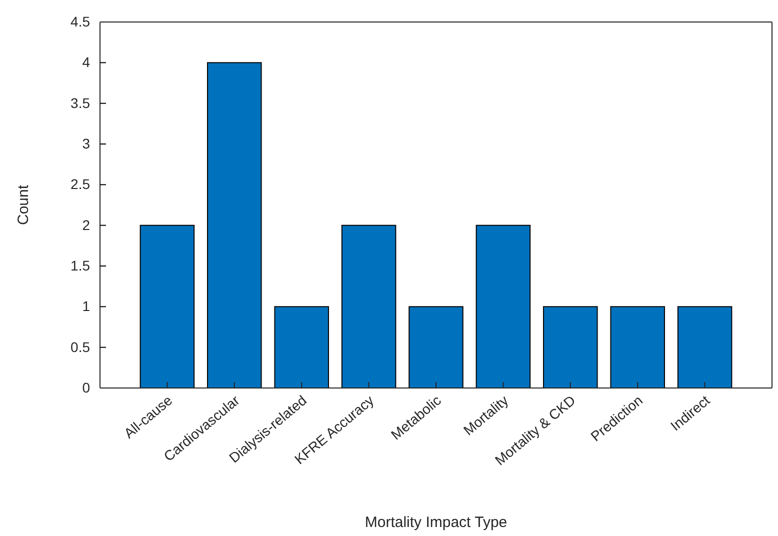 Image resolution: width=778 pixels, height=536 pixels. I want to click on y-tick-label: 4.5, so click(80, 21).